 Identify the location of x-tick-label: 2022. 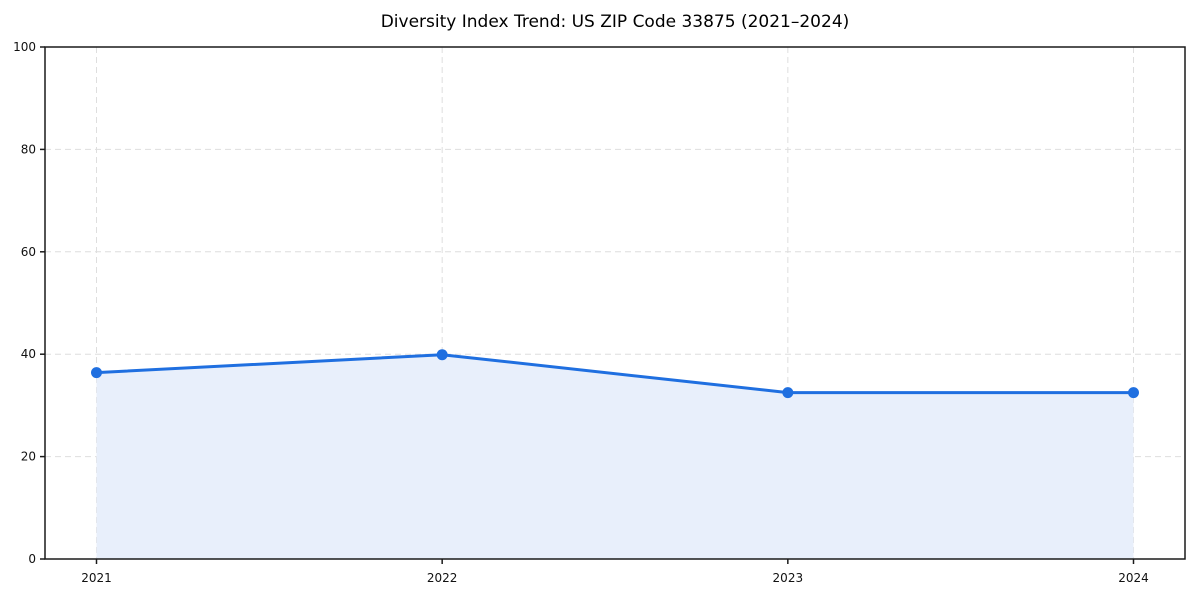
(442, 578).